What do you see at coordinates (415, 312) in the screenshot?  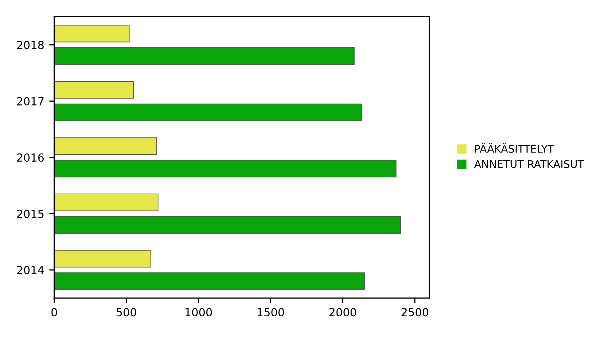 I see `x-tick-label: 2500` at bounding box center [415, 312].